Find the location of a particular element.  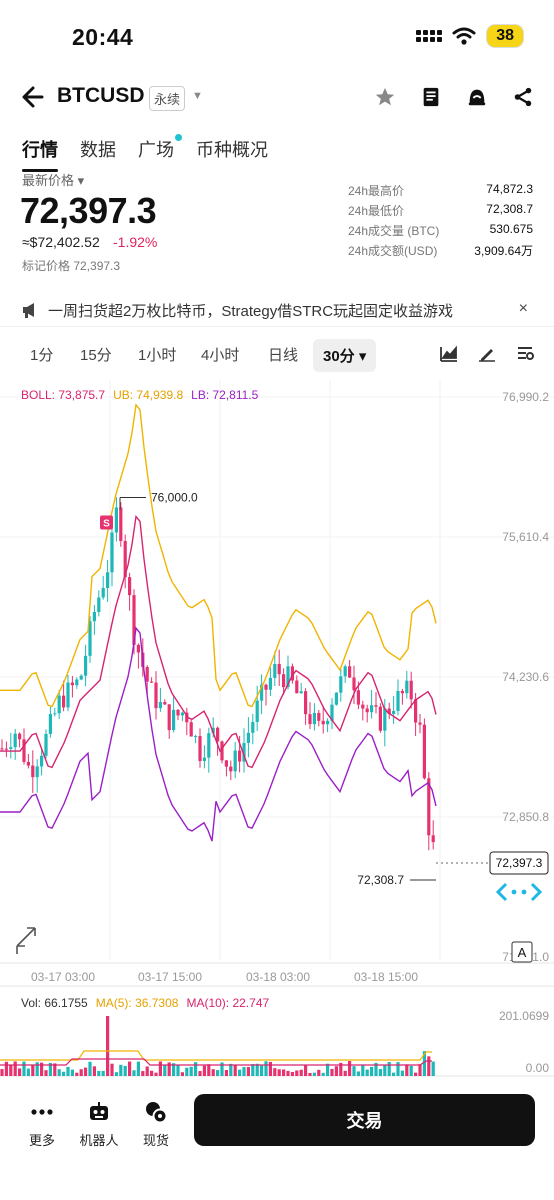

tab-market: 行情 is located at coordinates (40, 154).